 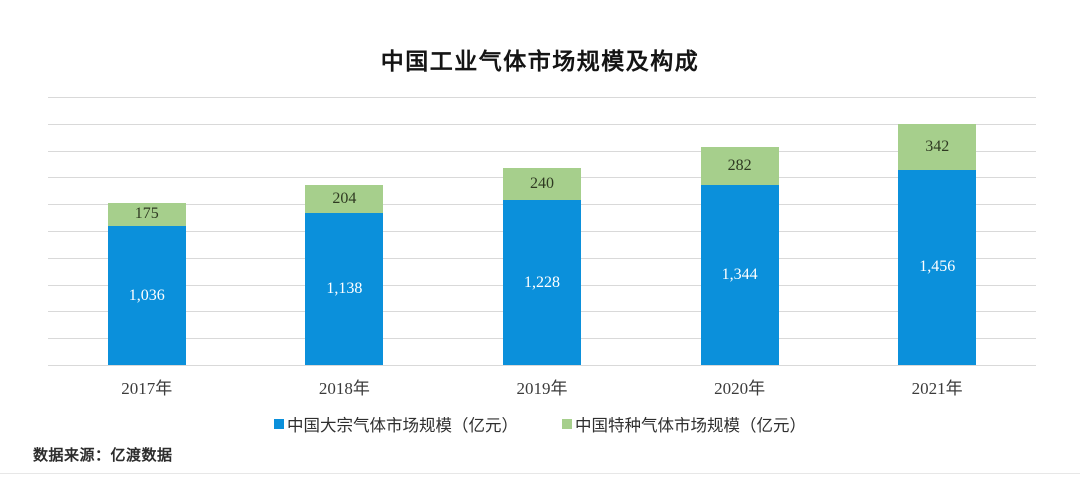 I want to click on bar-group-2017年: 175 1,036, so click(x=146, y=283).